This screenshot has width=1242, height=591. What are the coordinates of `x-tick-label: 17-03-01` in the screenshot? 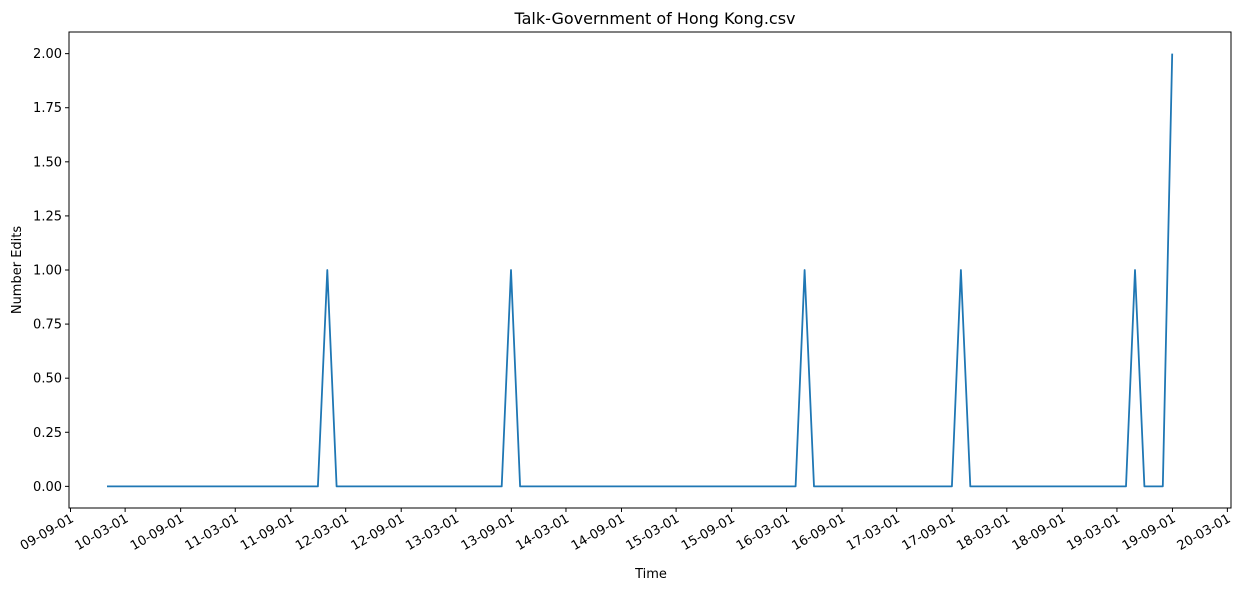 It's located at (873, 532).